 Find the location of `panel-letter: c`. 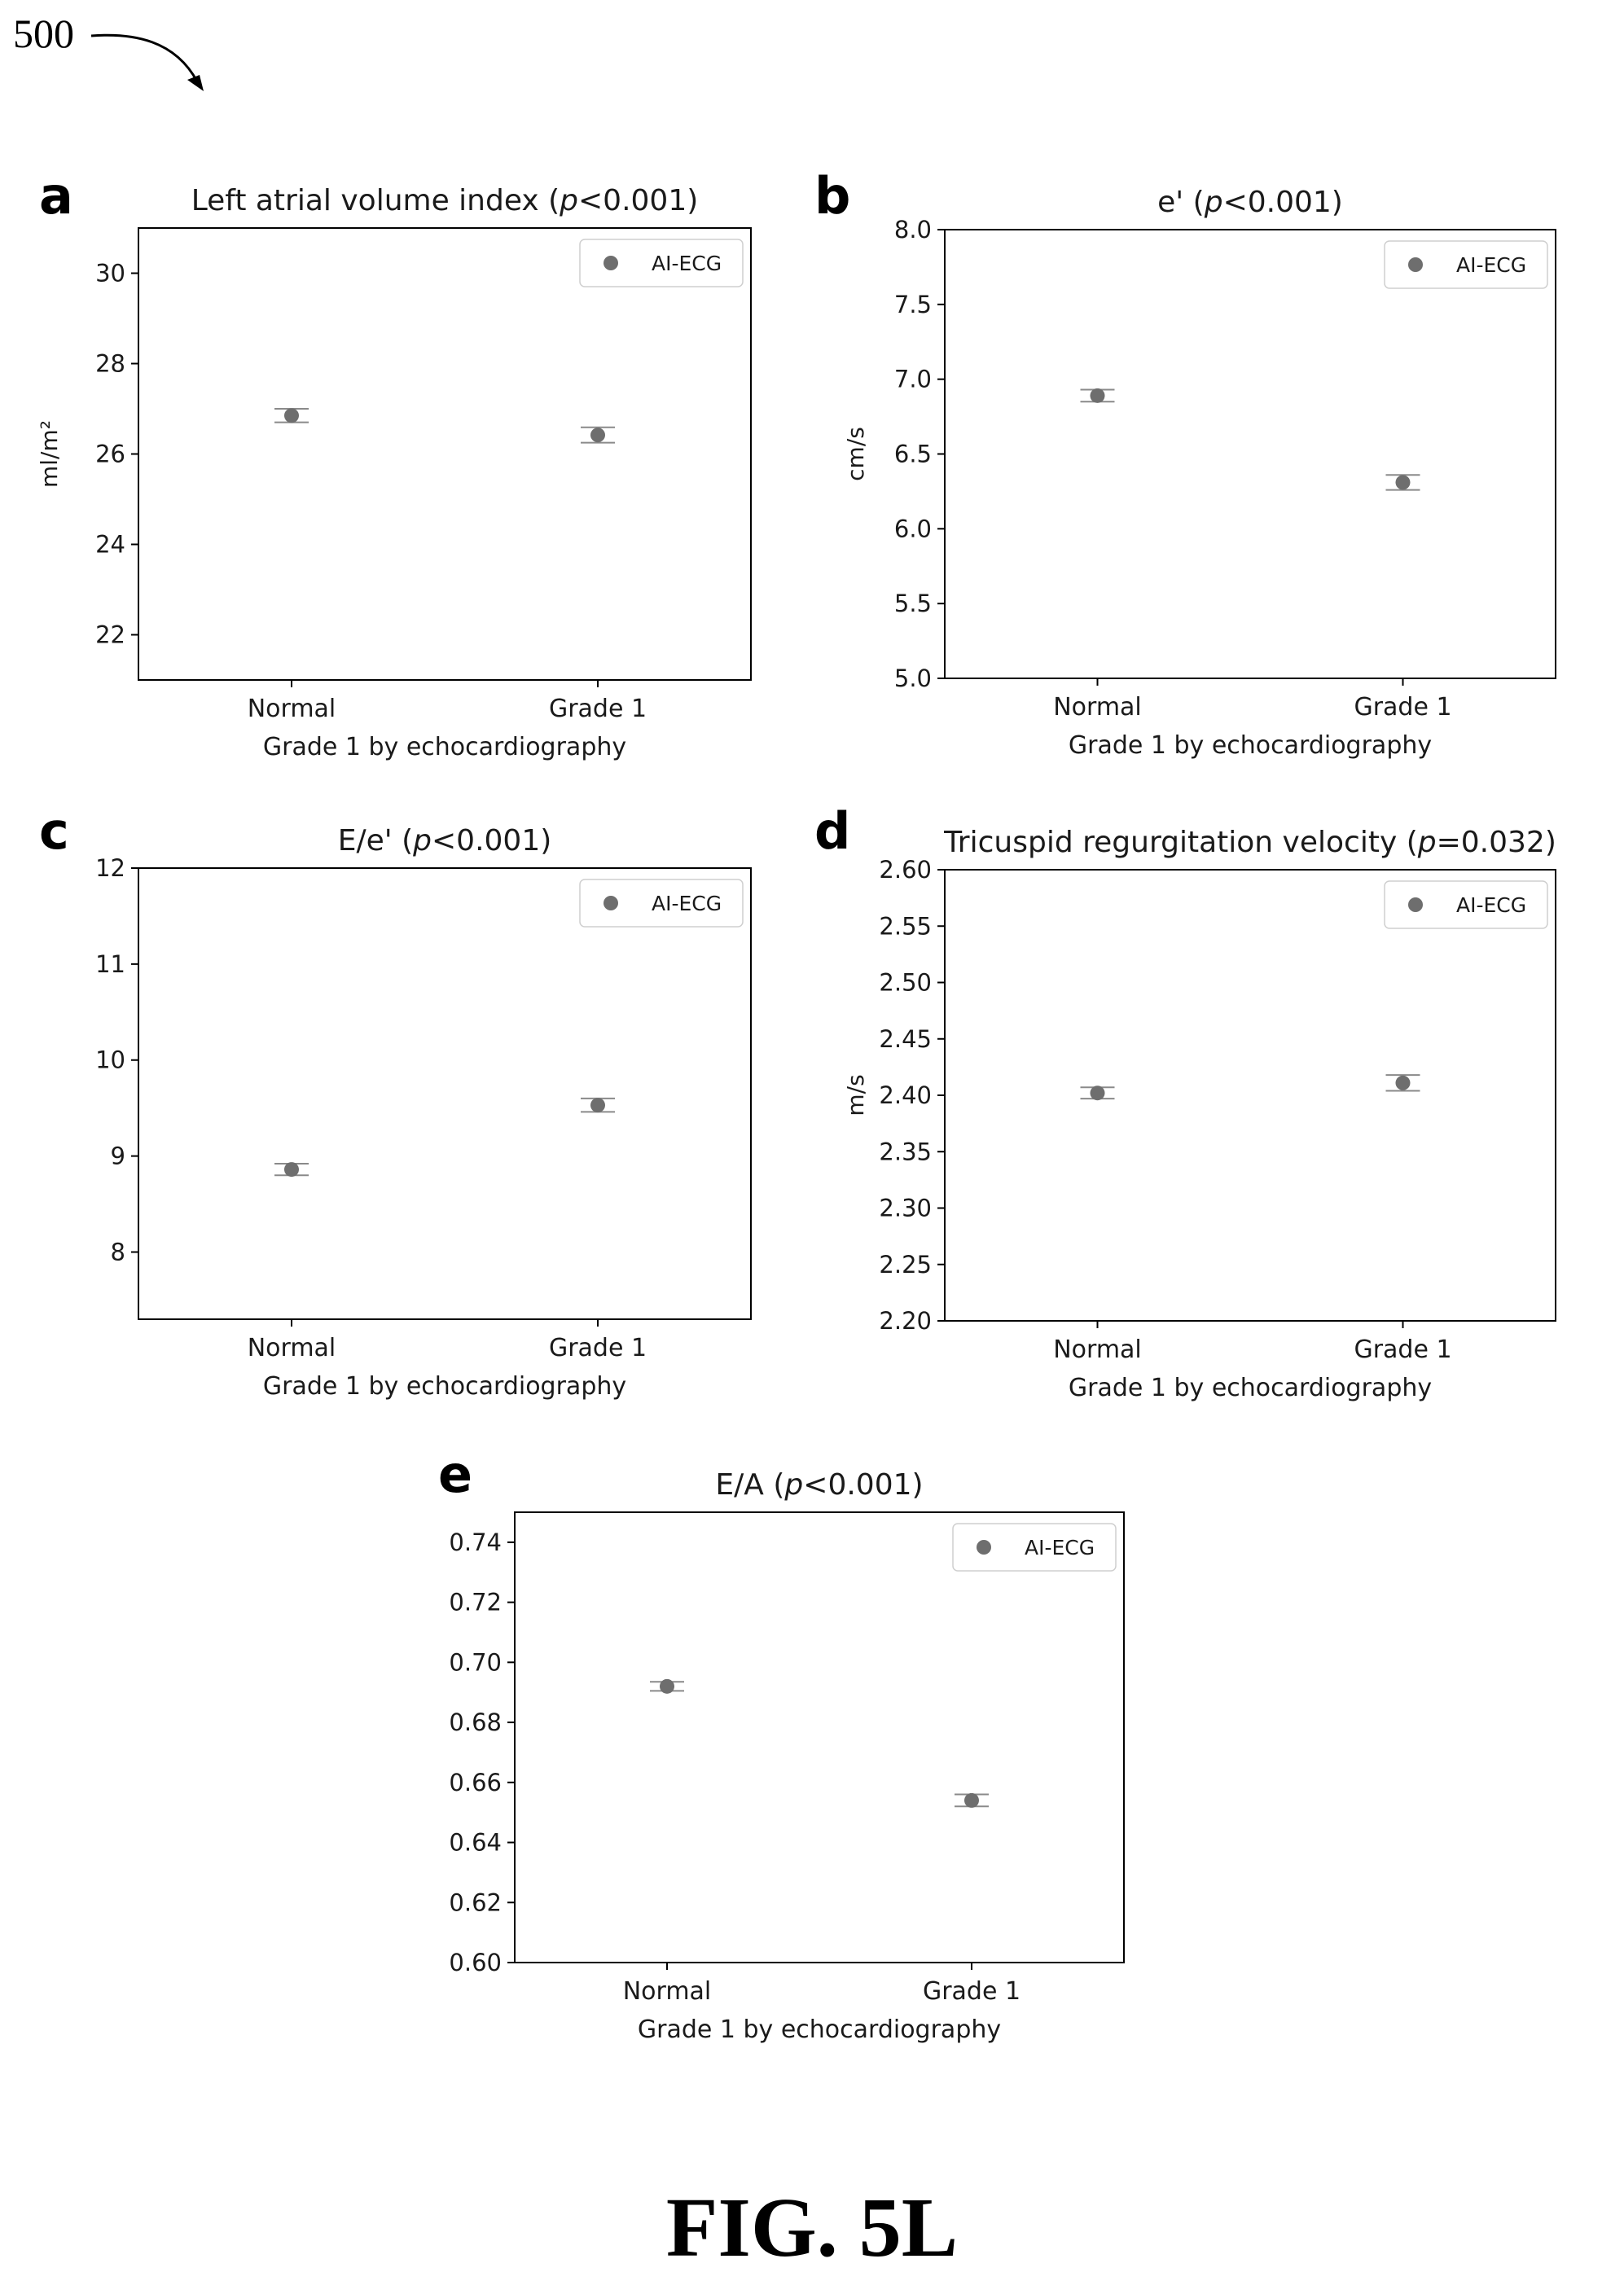

panel-letter: c is located at coordinates (54, 831).